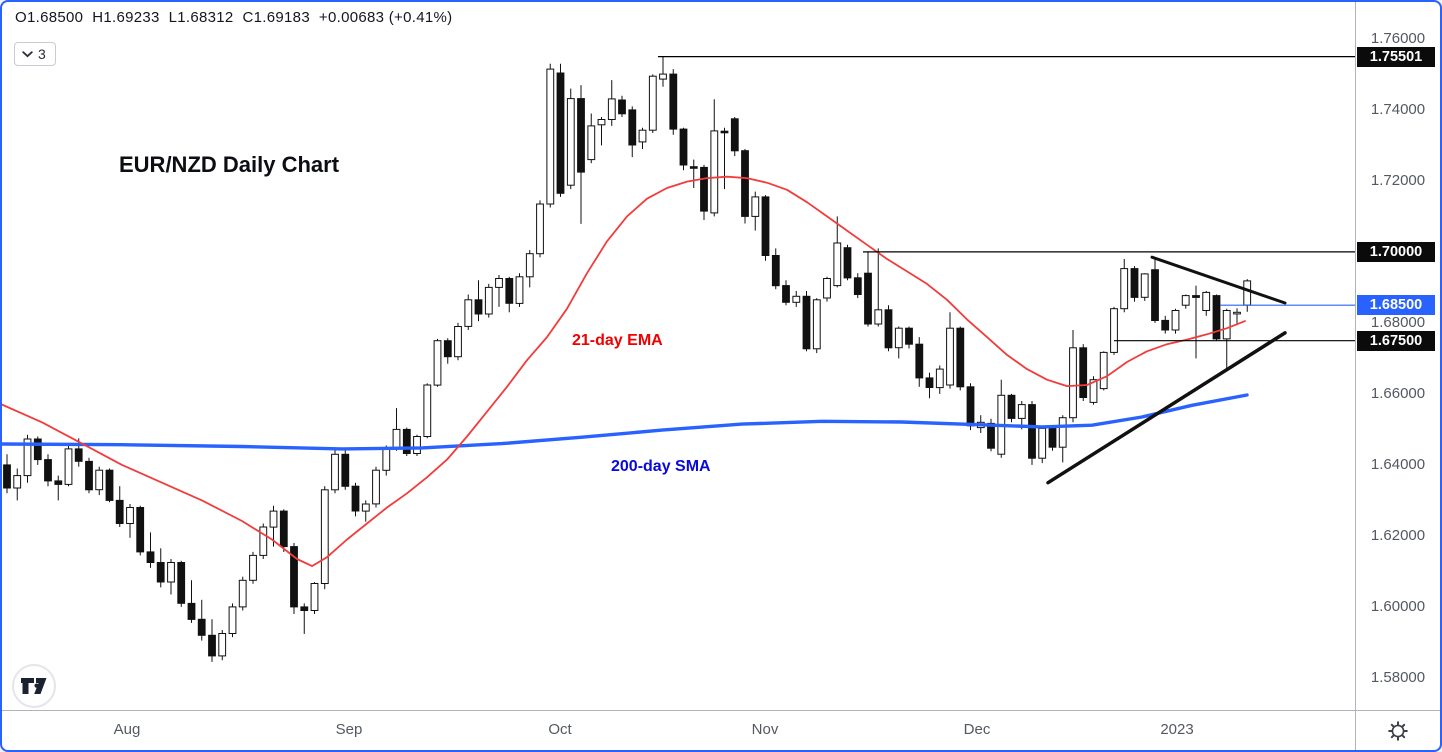  What do you see at coordinates (1396, 251) in the screenshot?
I see `price-level-badge: 1.70000` at bounding box center [1396, 251].